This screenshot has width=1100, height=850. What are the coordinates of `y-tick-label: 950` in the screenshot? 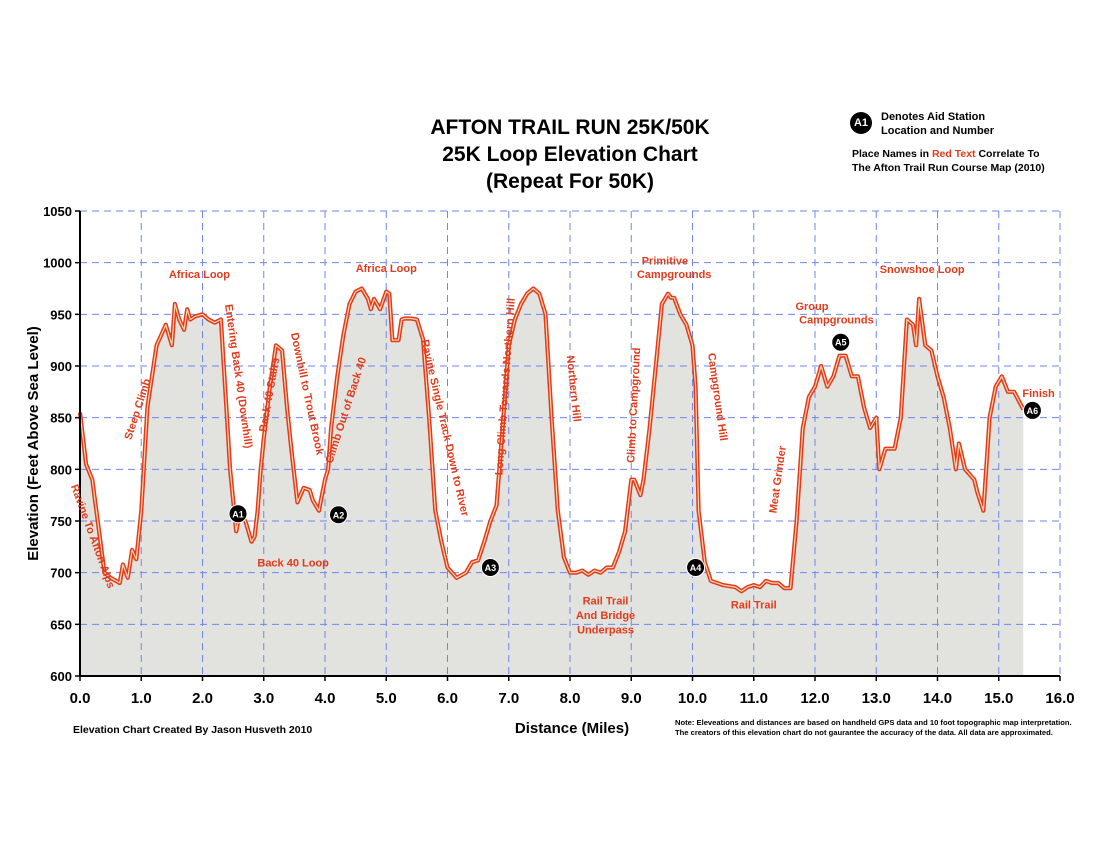 It's located at (61, 314).